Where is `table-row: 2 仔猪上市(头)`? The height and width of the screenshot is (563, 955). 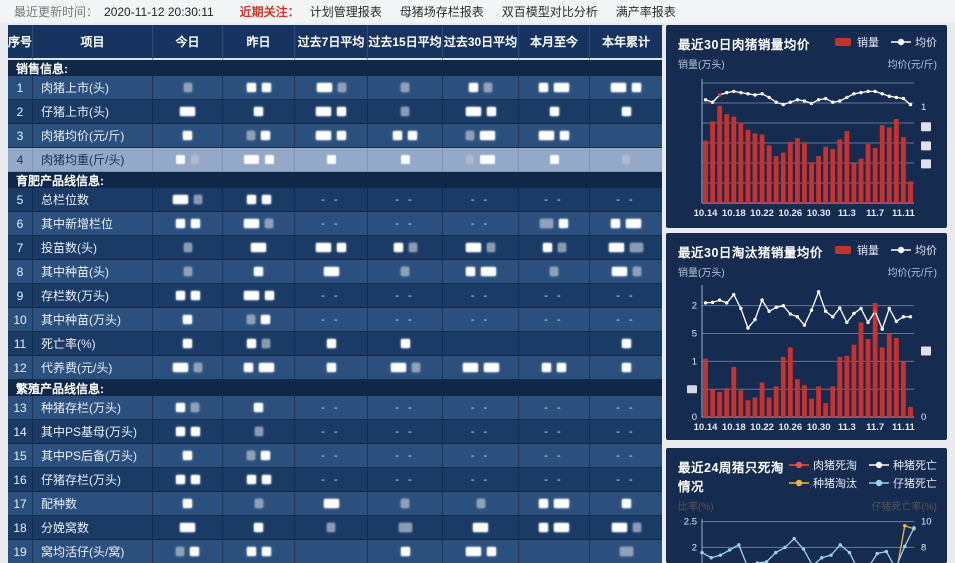 table-row: 2 仔猪上市(头) is located at coordinates (335, 112).